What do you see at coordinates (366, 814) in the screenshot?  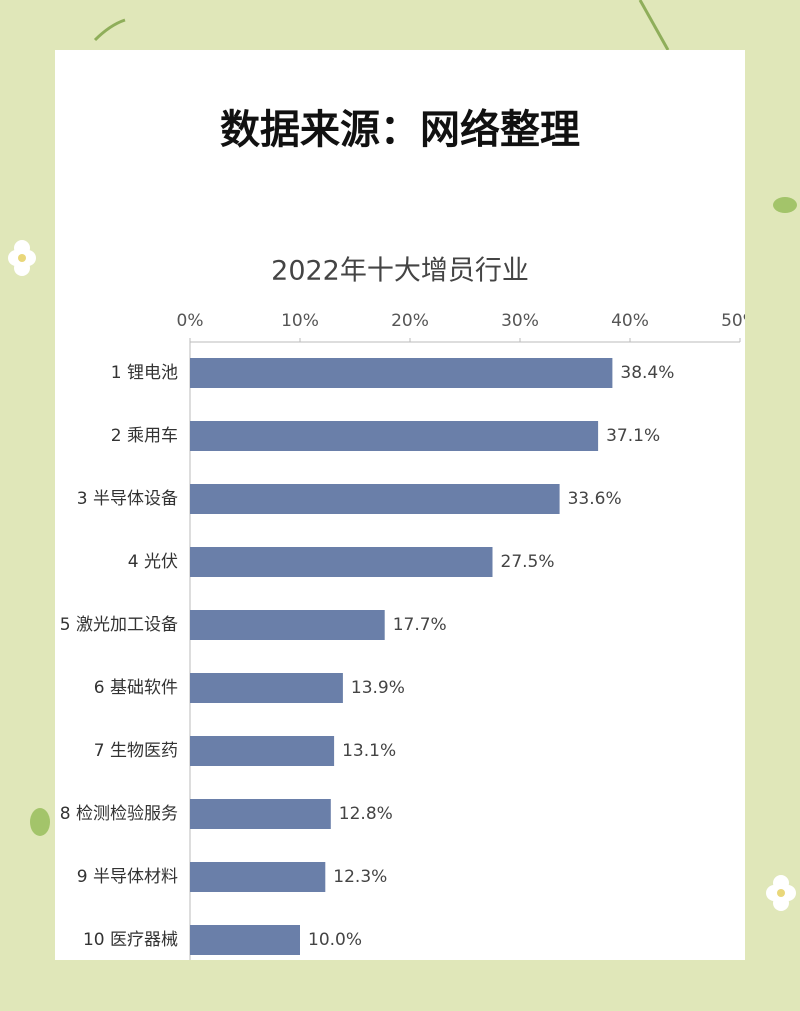 I see `value-label: 12.8%` at bounding box center [366, 814].